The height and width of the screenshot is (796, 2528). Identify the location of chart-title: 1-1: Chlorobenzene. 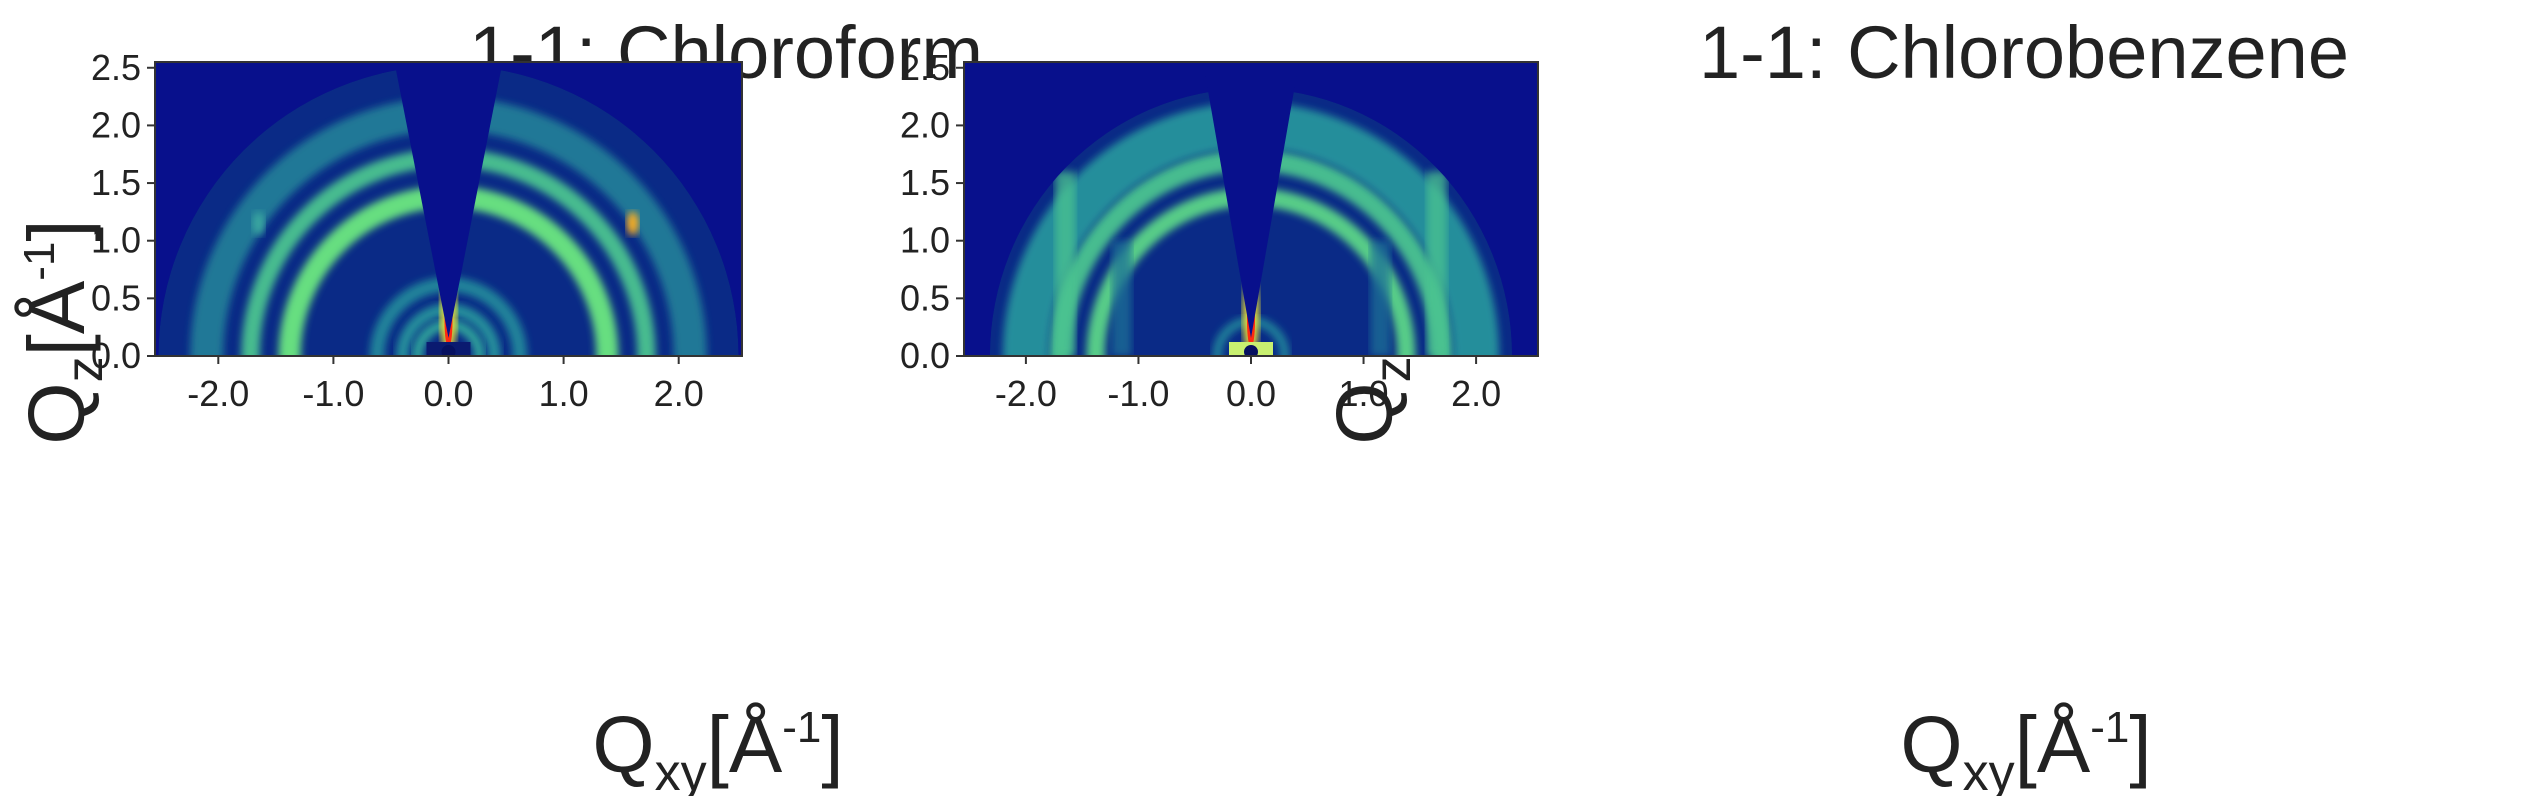
(2024, 52).